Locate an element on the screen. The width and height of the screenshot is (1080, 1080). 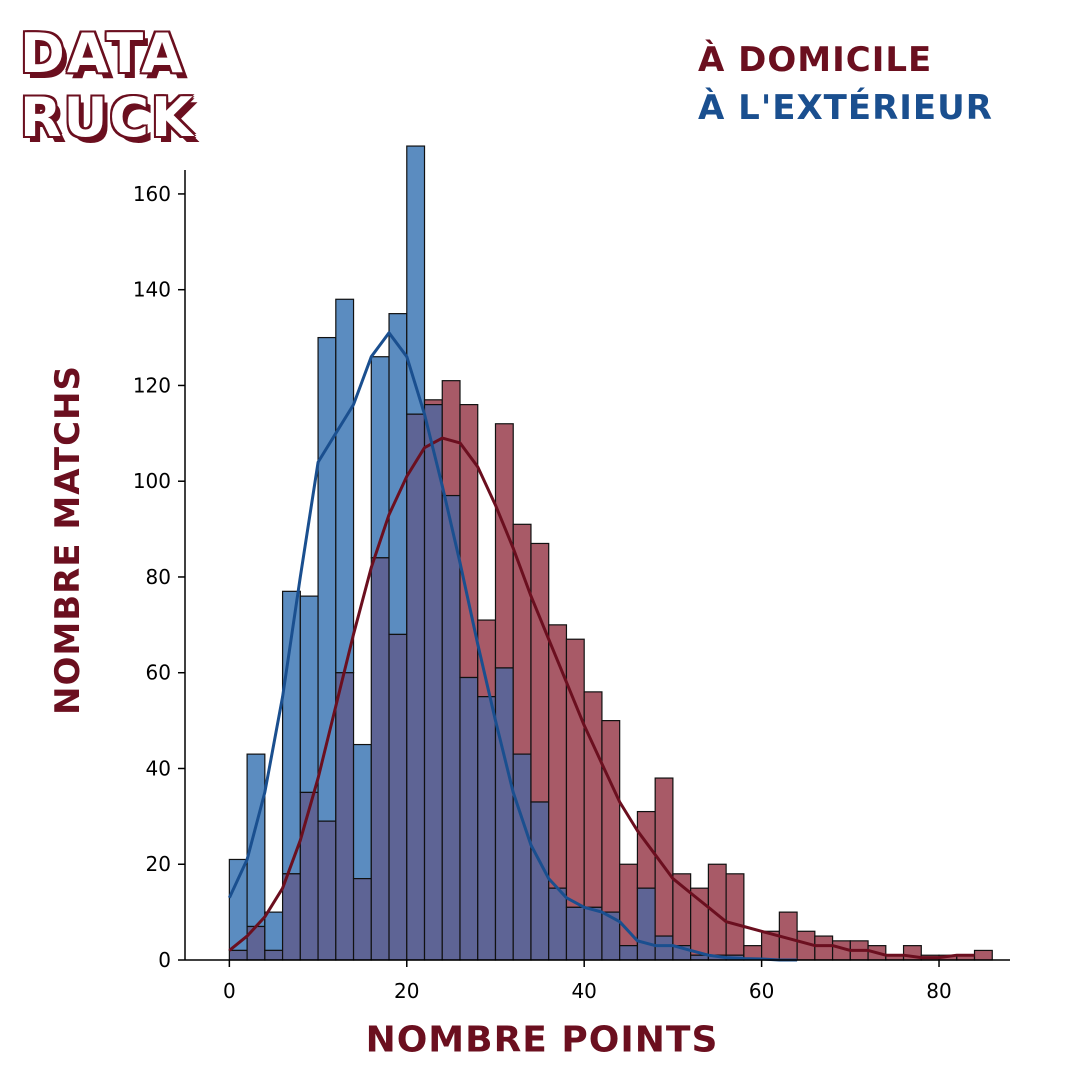
y-tick-label: 160 is located at coordinates (152, 194).